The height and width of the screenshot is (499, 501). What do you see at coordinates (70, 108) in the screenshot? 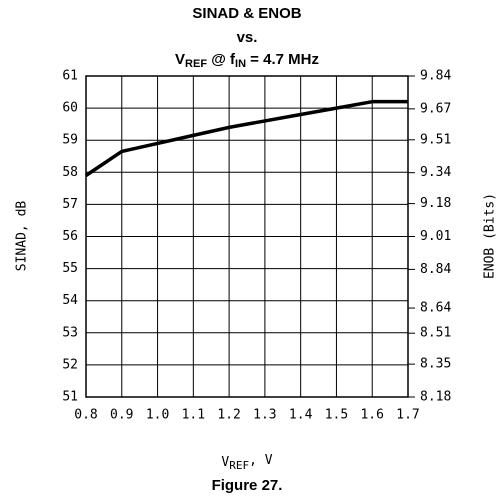
I see `y-tick-label: 60` at bounding box center [70, 108].